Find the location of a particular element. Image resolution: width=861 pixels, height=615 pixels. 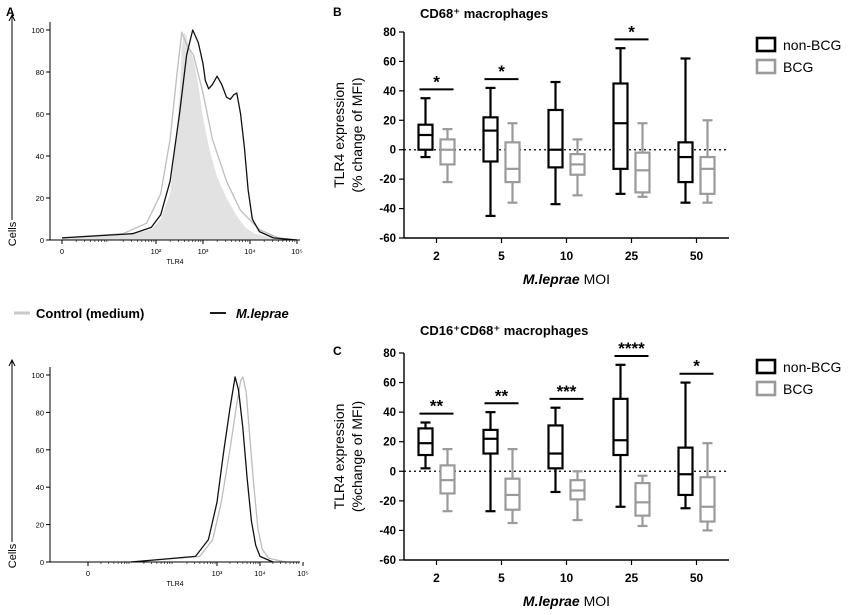

x-tick-label: 10² is located at coordinates (156, 251).